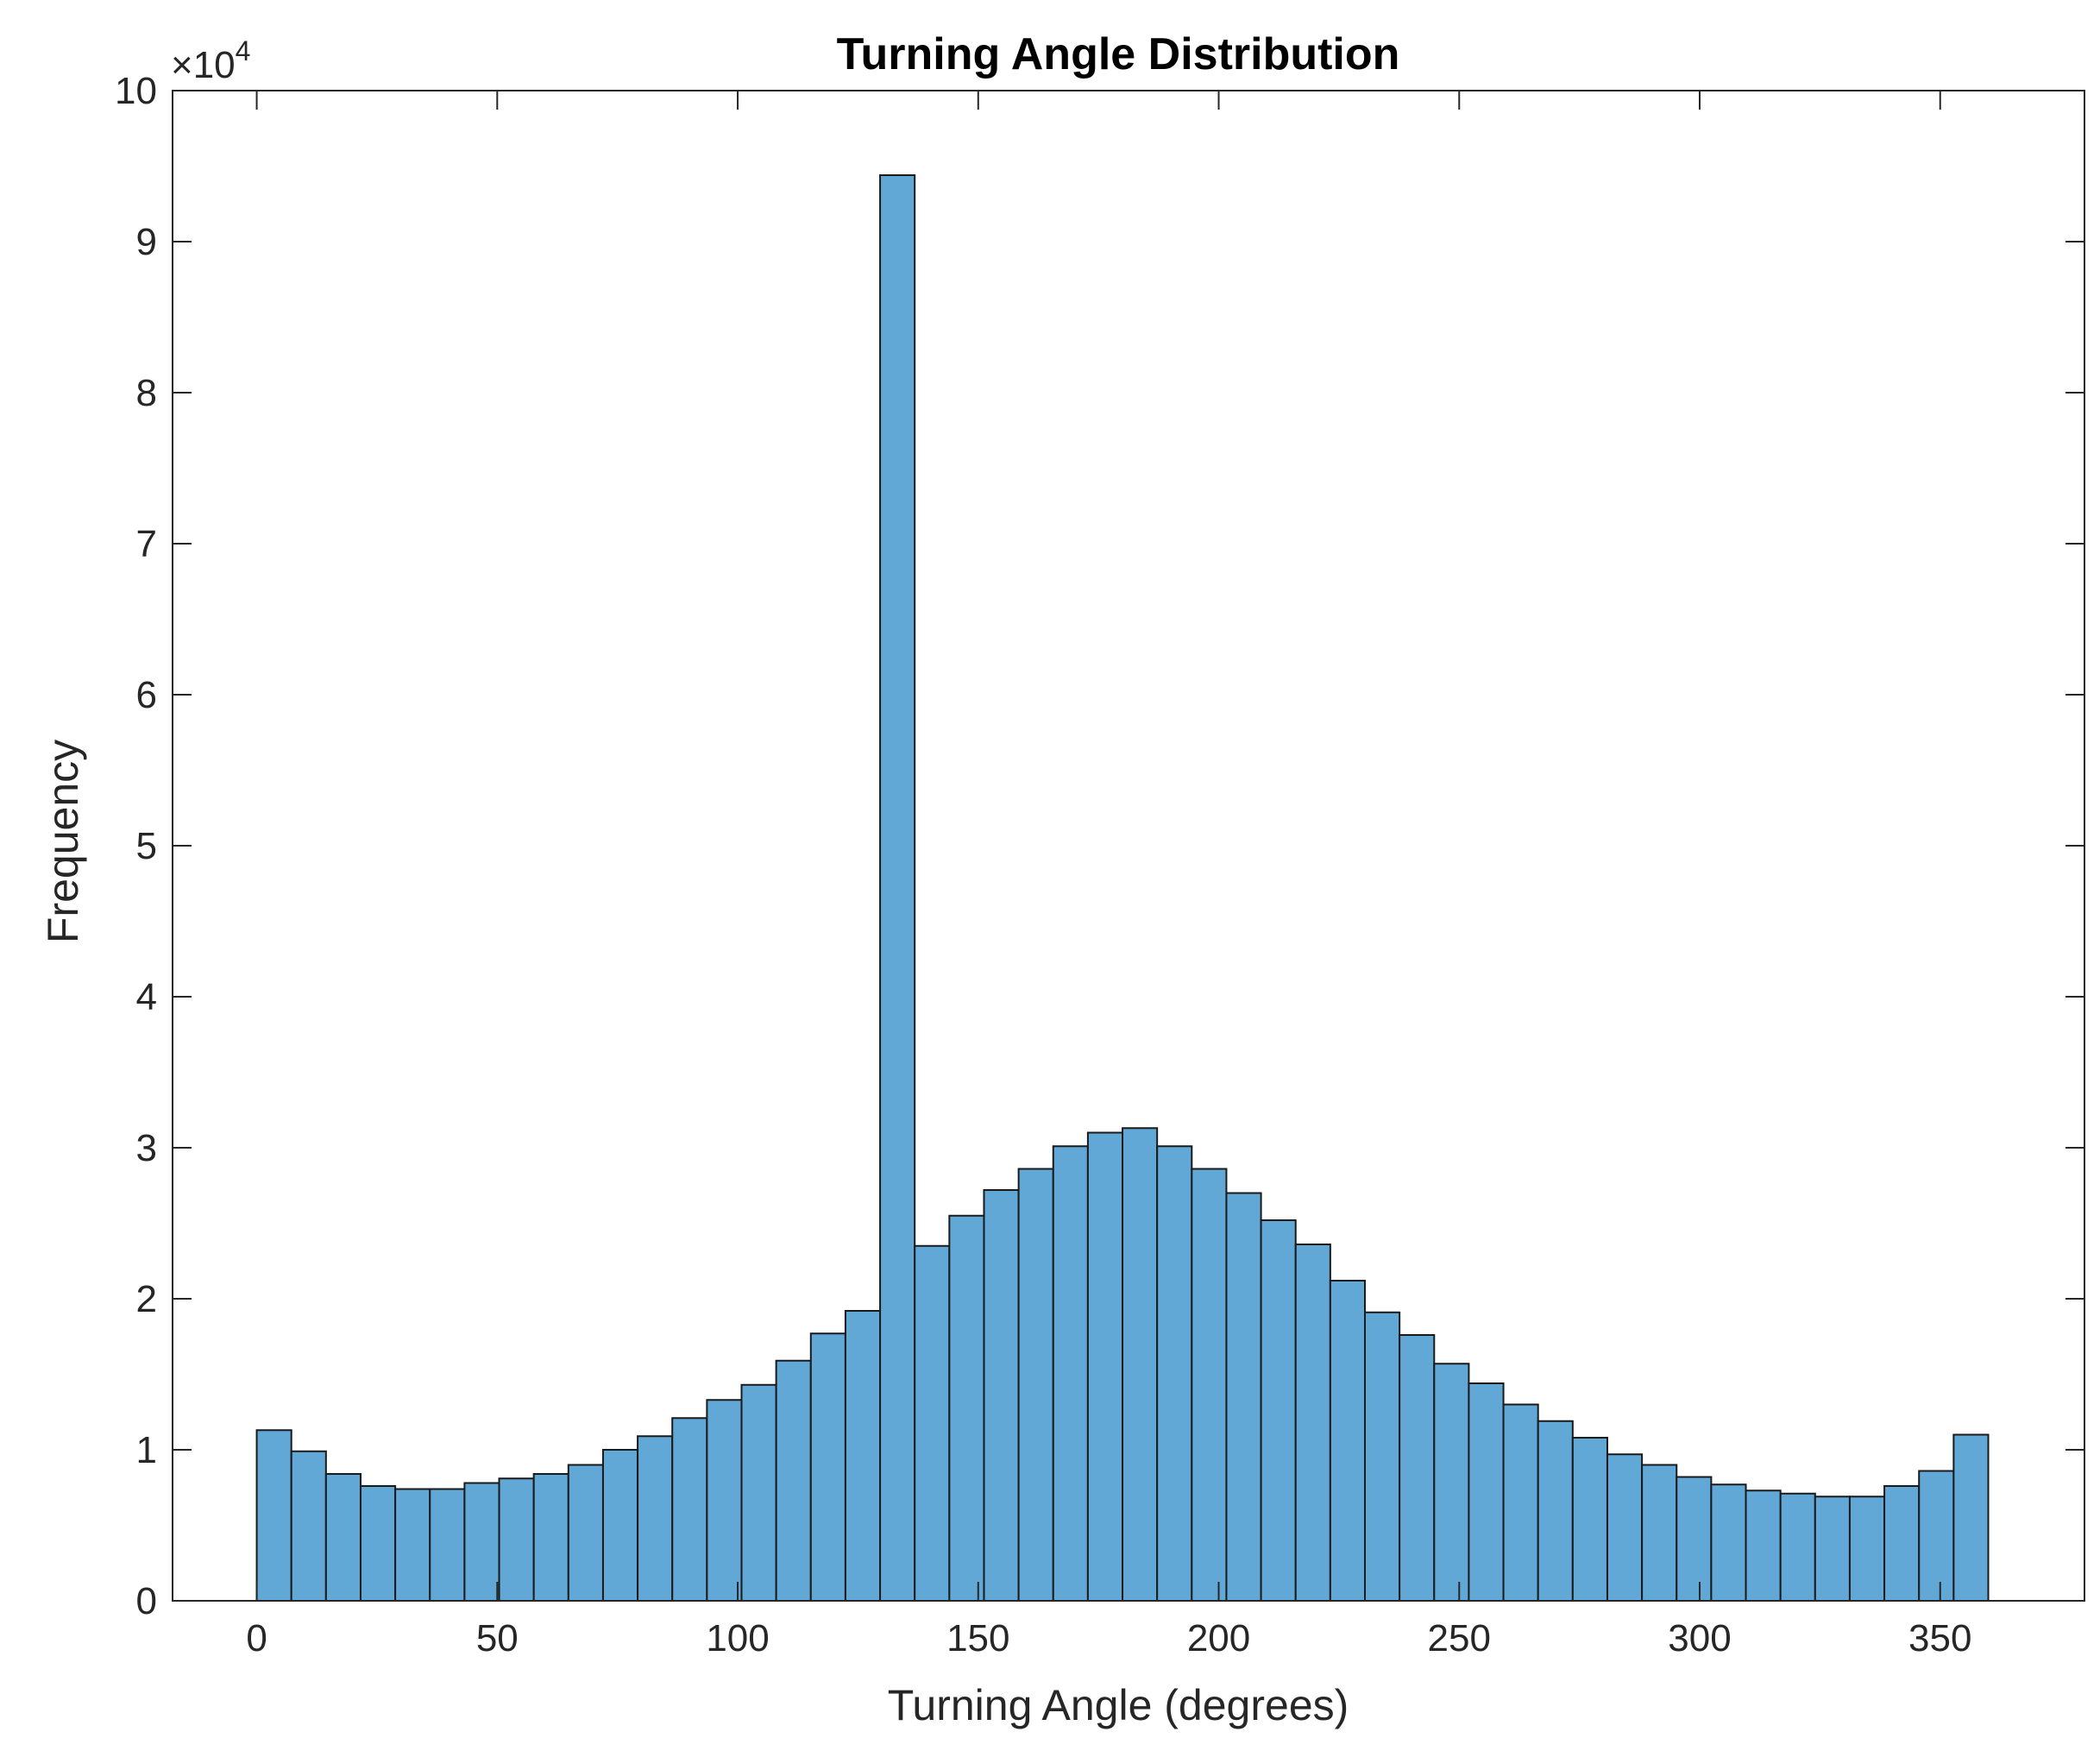 Image resolution: width=2100 pixels, height=1757 pixels. I want to click on chart-title: Turning Angle Distribution, so click(1118, 54).